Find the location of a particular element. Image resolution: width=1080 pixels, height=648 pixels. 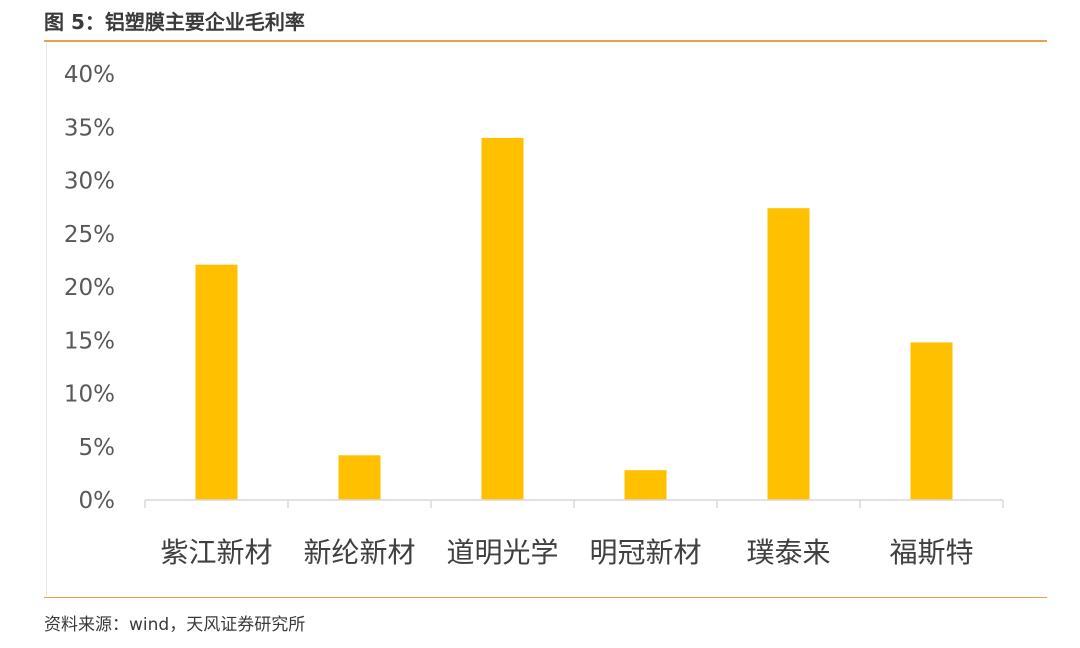

y-tick-label: 40% is located at coordinates (89, 75).